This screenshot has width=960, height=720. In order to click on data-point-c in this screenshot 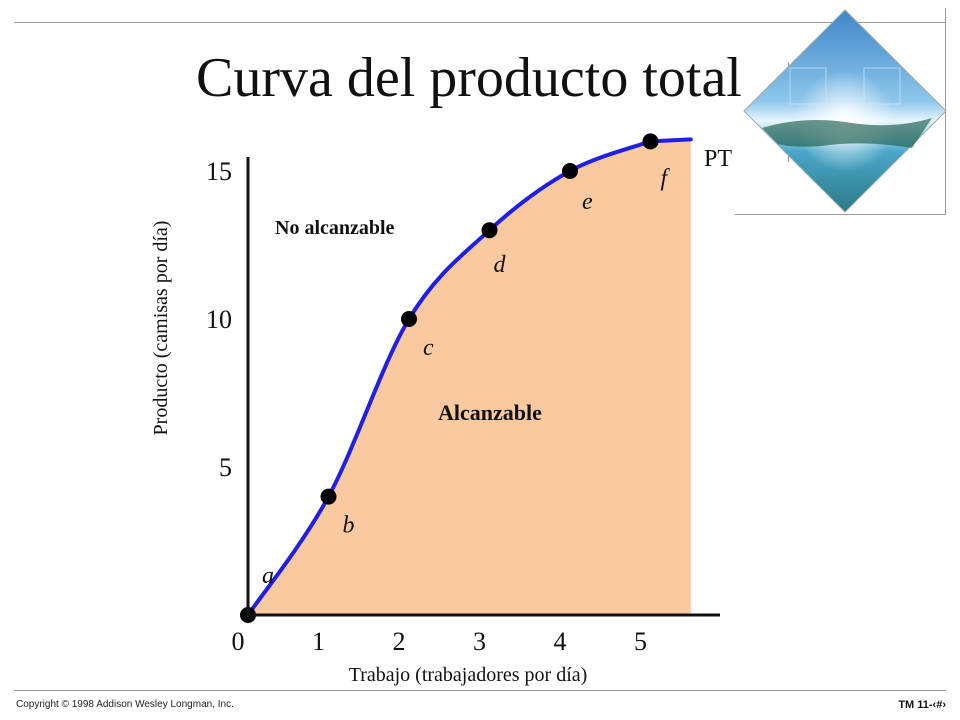, I will do `click(409, 319)`.